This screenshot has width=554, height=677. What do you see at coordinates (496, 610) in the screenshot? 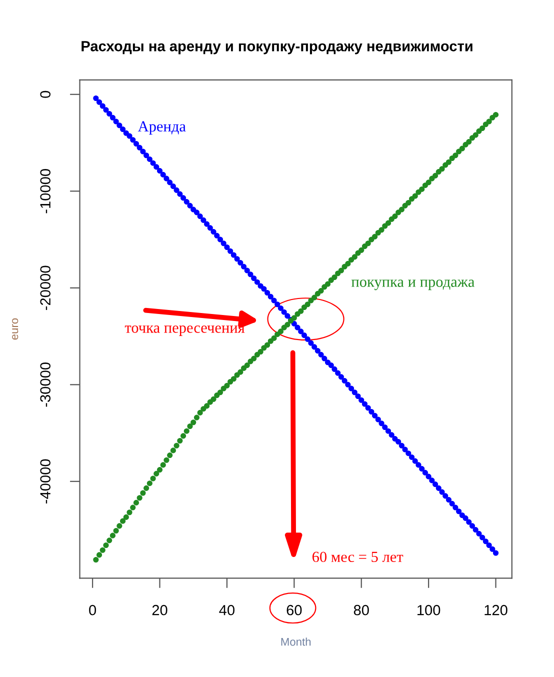
I see `x-tick-label: 120` at bounding box center [496, 610].